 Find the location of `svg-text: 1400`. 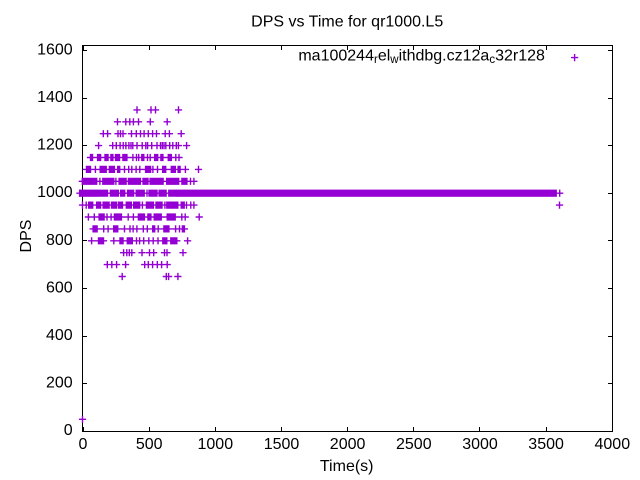

svg-text: 1400 is located at coordinates (55, 97).